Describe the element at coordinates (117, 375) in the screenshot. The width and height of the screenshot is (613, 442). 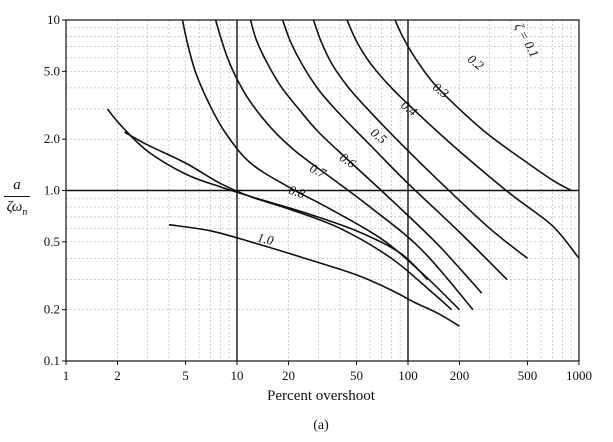
I see `x-tick-label: 2` at that location.